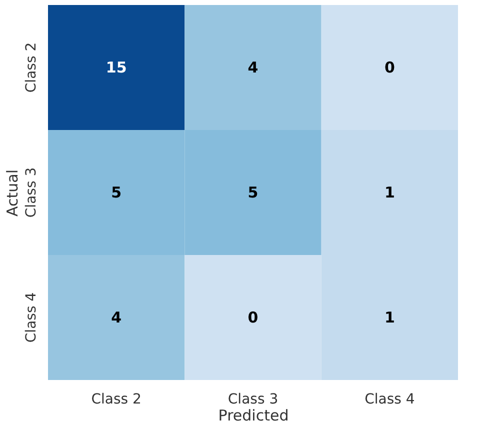  I want to click on x-axis-title: Predicted, so click(253, 415).